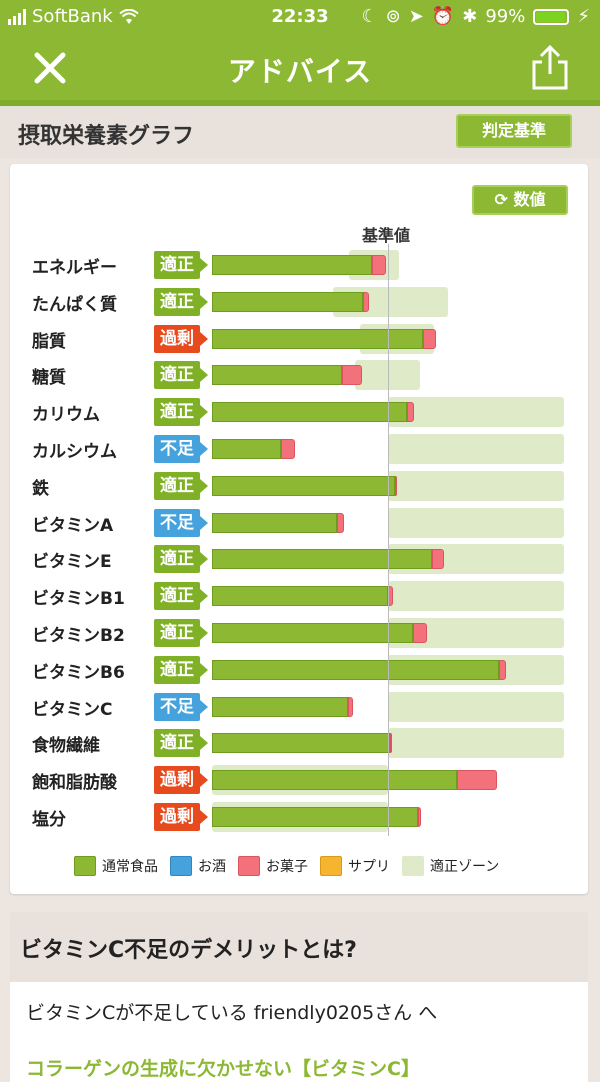  What do you see at coordinates (504, 199) in the screenshot?
I see `refresh-icon: ⟳` at bounding box center [504, 199].